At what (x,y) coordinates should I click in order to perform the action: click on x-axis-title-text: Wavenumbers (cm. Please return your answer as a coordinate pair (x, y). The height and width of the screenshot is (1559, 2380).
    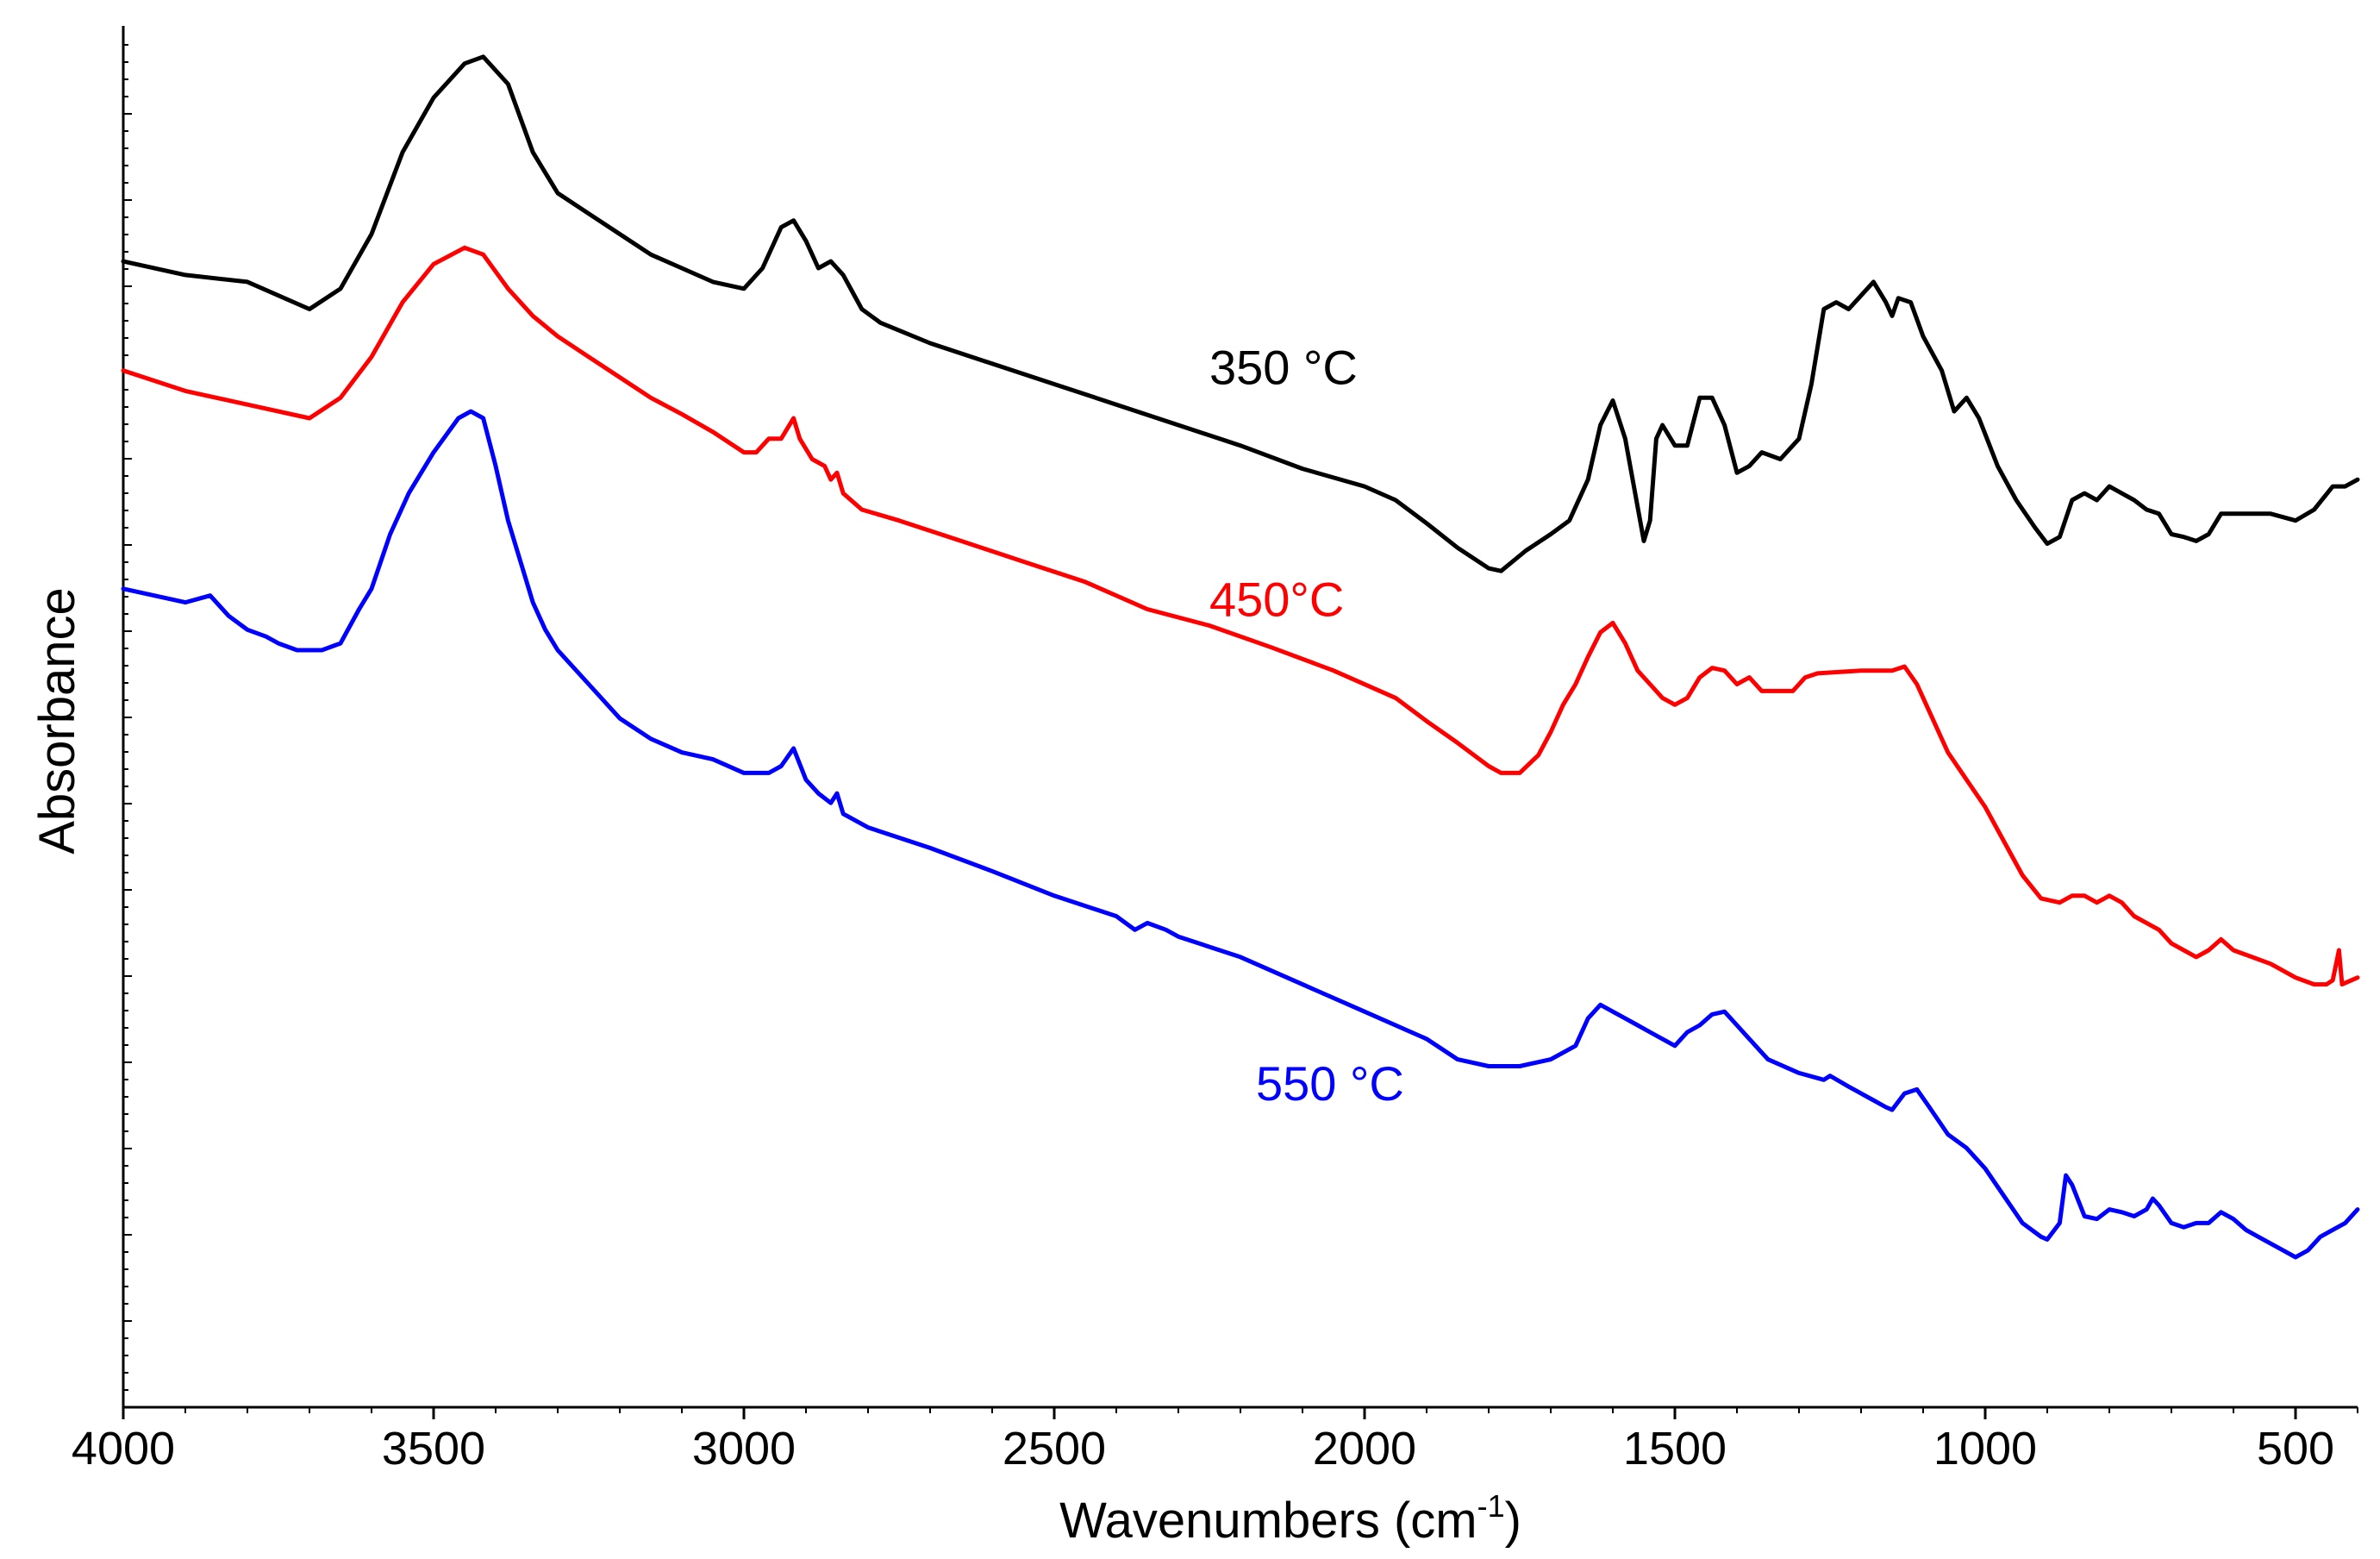
    Looking at the image, I should click on (1268, 1521).